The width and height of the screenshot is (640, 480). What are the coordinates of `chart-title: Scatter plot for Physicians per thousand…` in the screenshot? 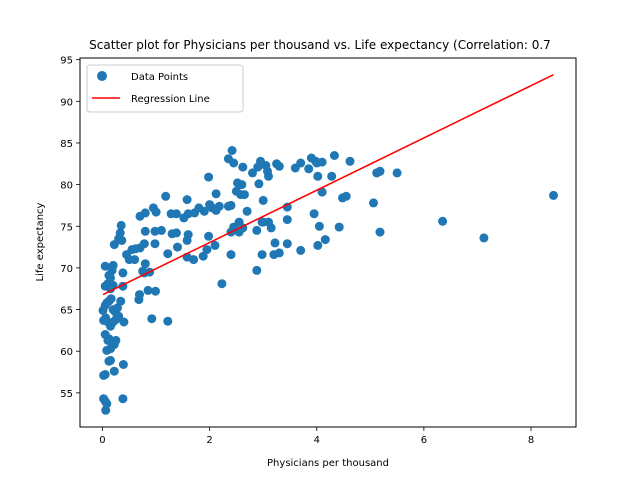 It's located at (320, 45).